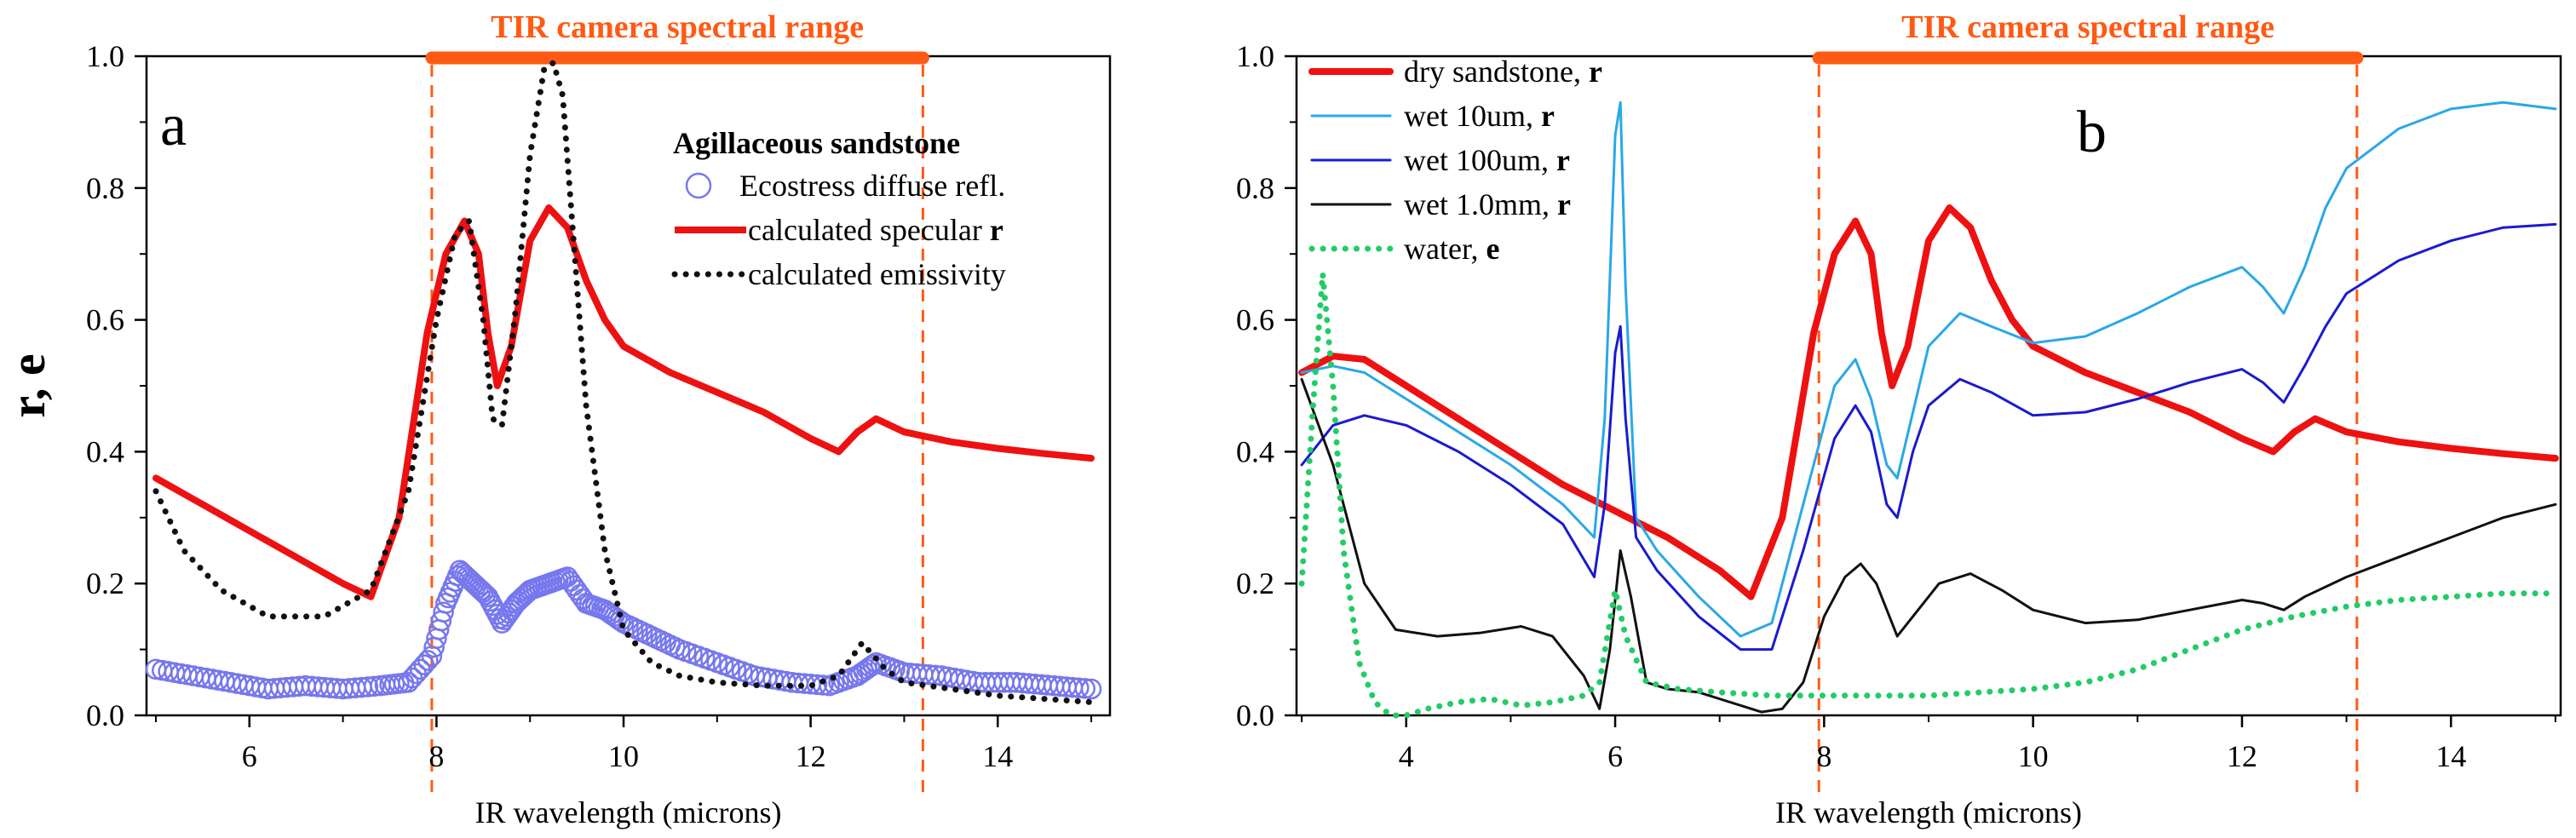  I want to click on legend-label: water, e, so click(1452, 249).